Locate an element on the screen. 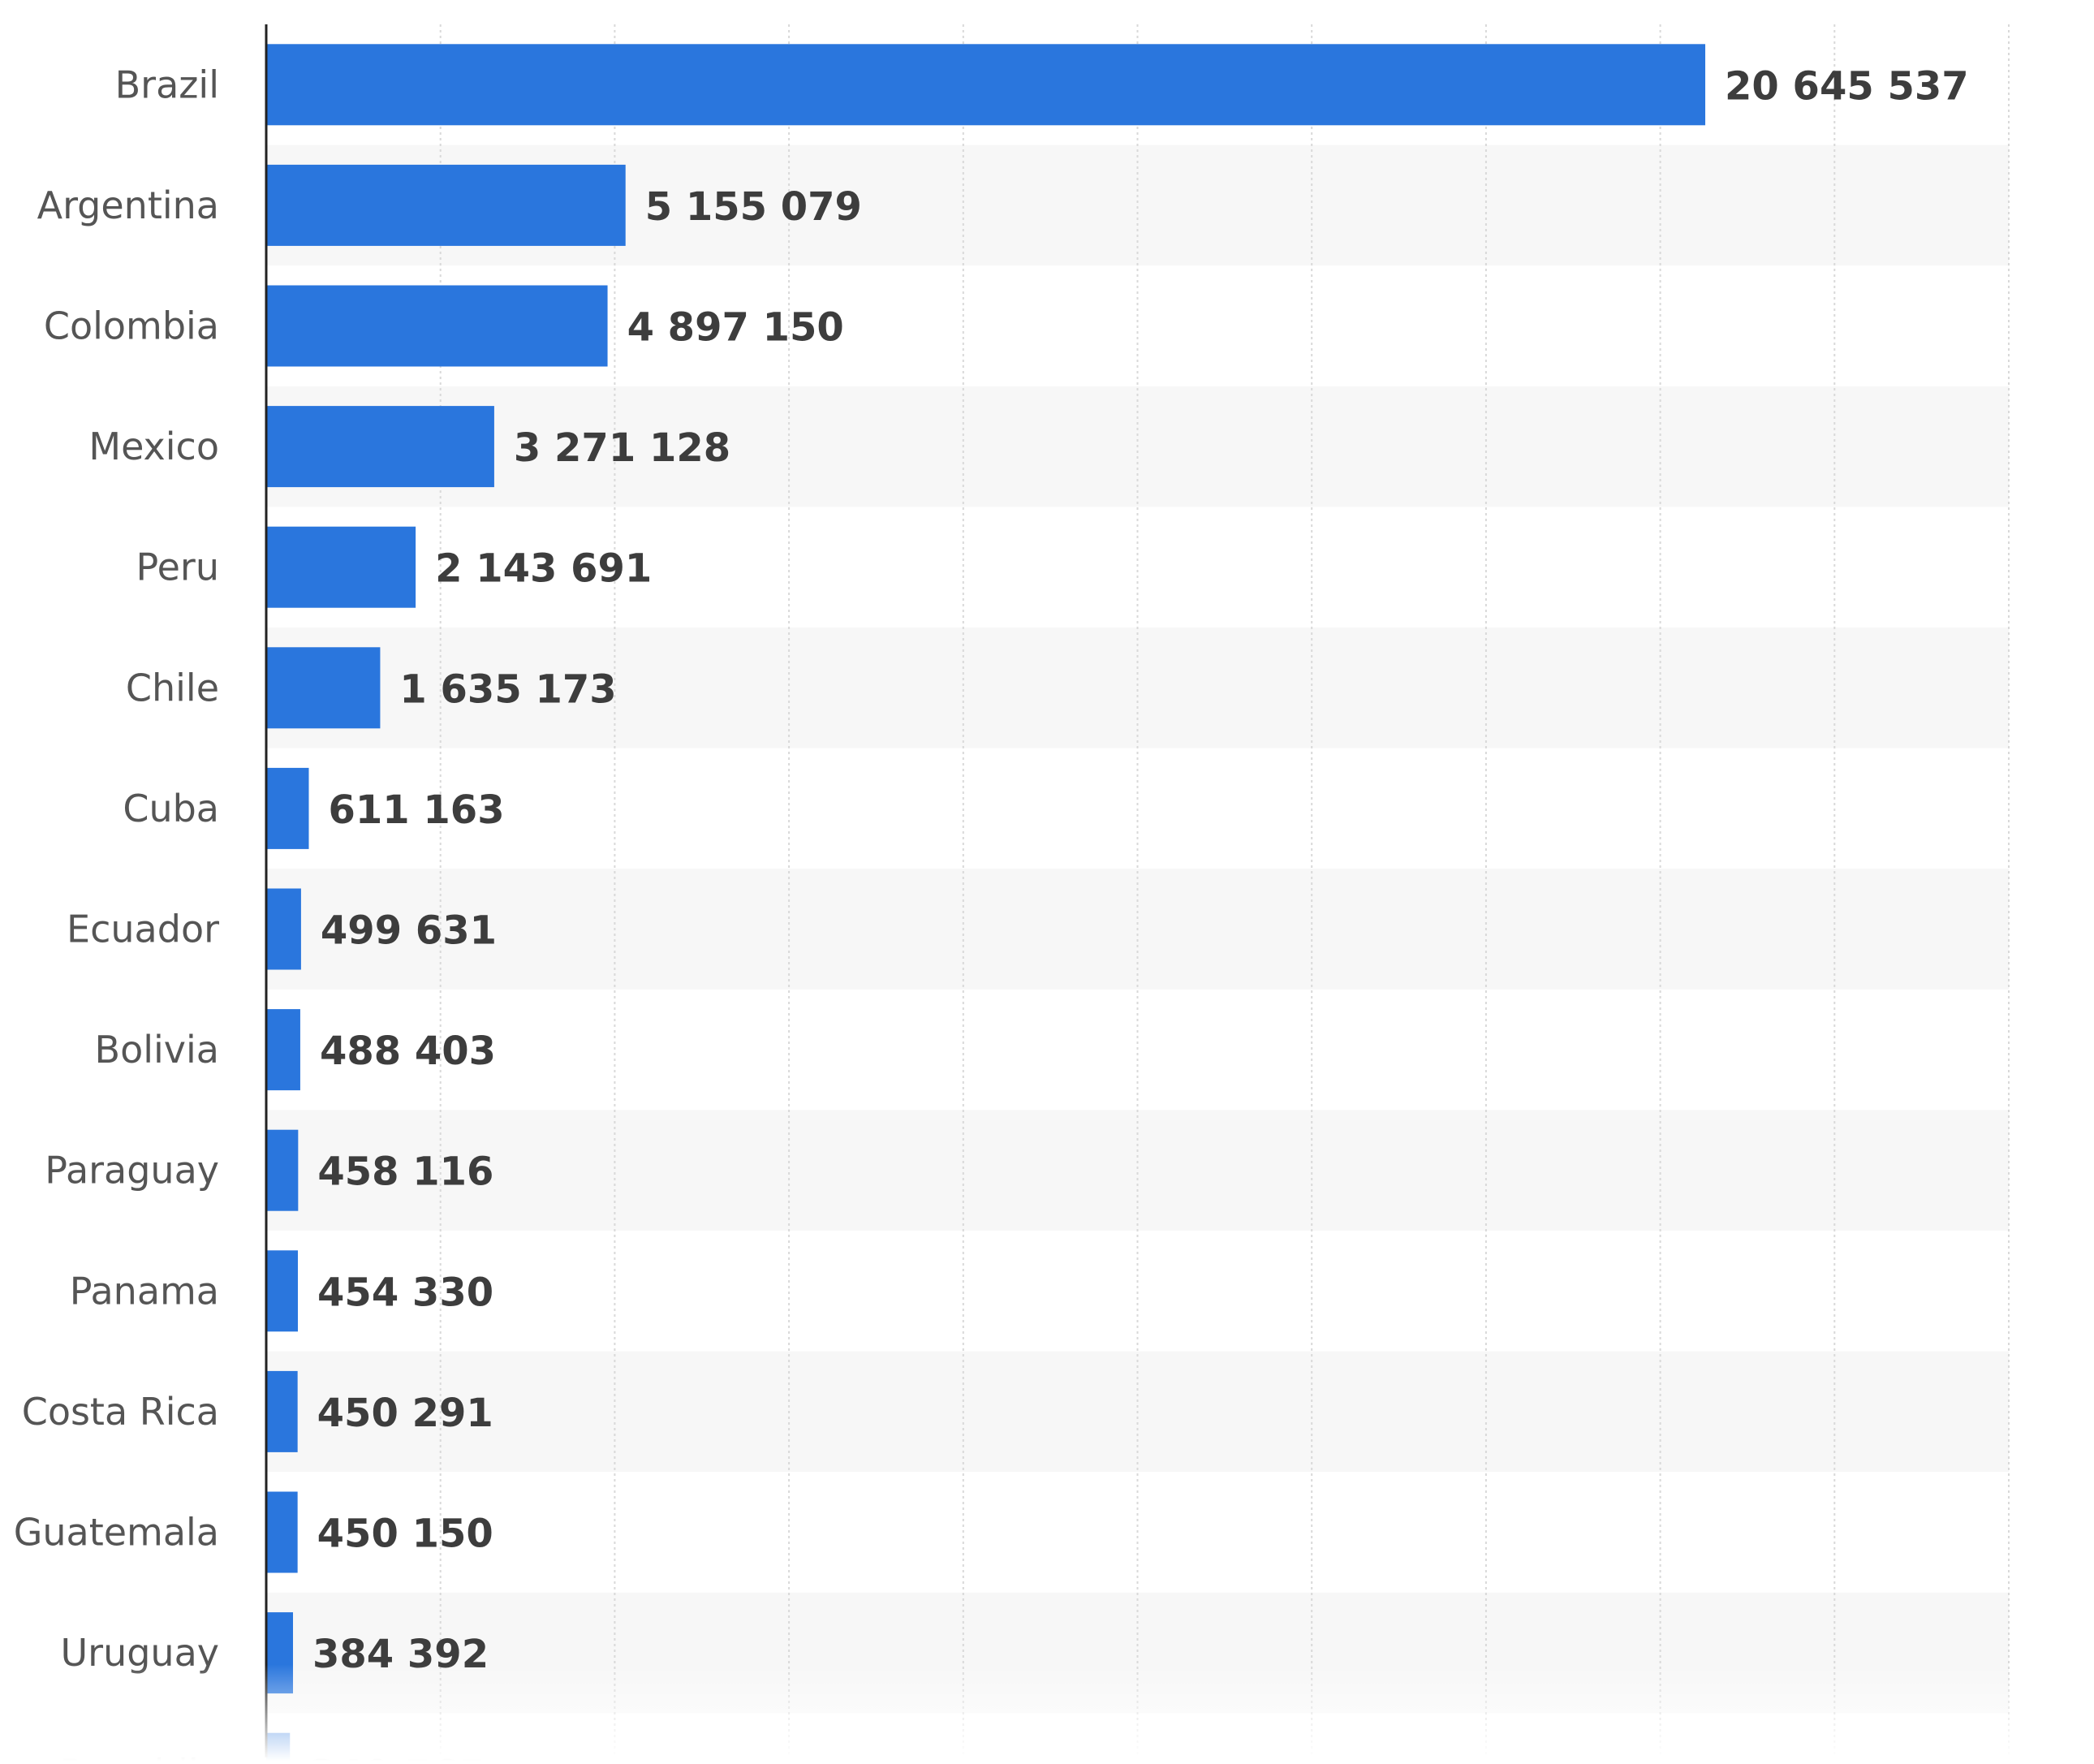 This screenshot has height=1764, width=2094. category-label: Costa Rica is located at coordinates (120, 1412).